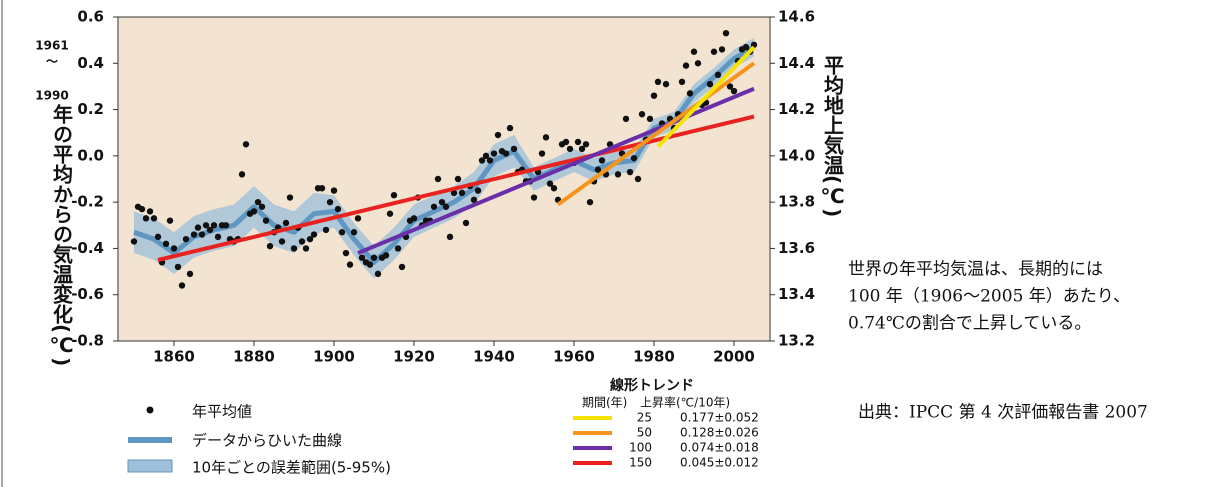  Describe the element at coordinates (150, 466) in the screenshot. I see `legend-band` at that location.